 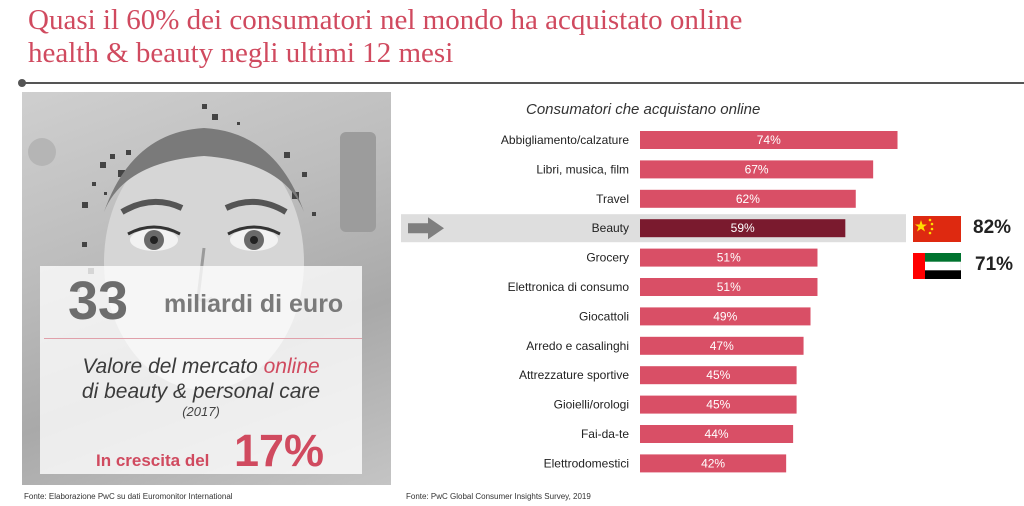 What do you see at coordinates (610, 228) in the screenshot?
I see `category-label: Beauty` at bounding box center [610, 228].